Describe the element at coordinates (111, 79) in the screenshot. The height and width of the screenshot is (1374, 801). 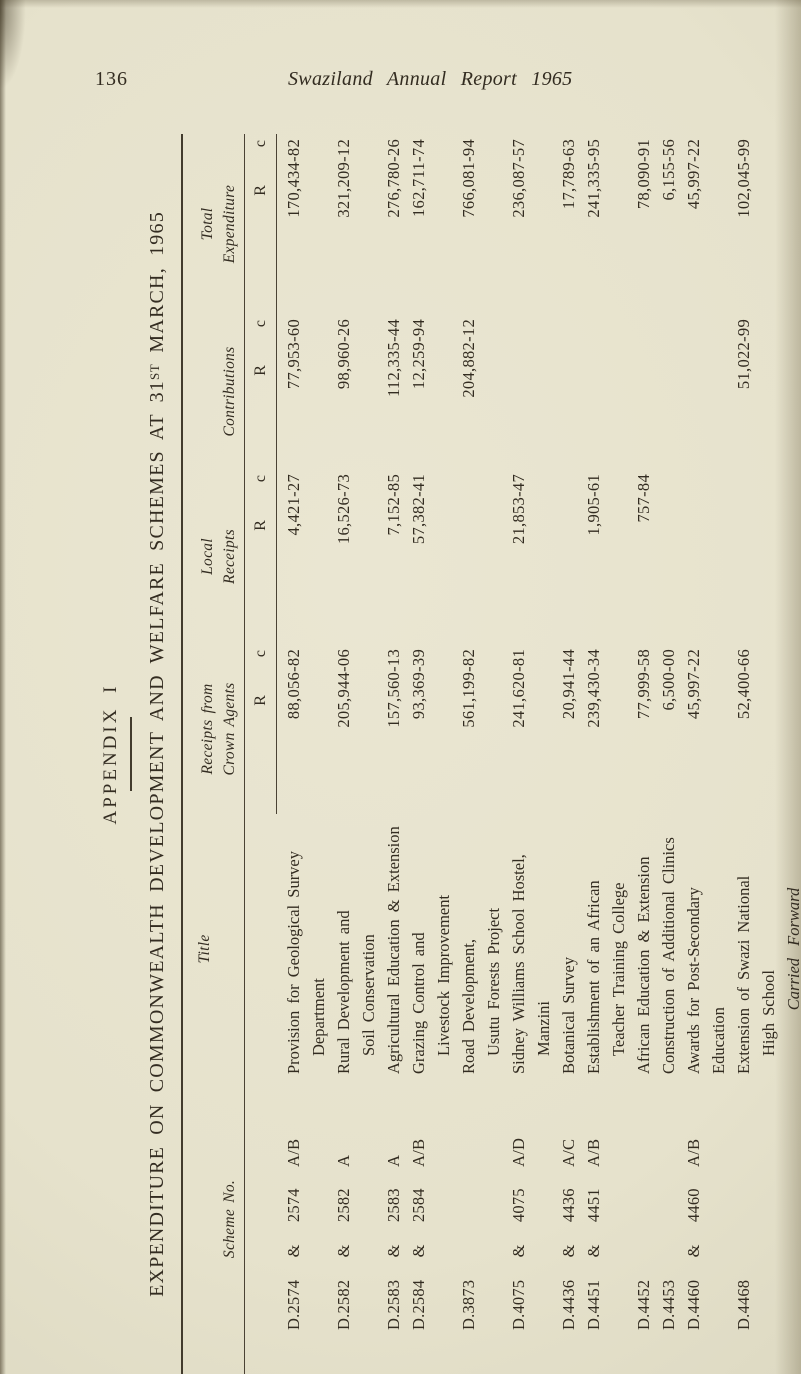
I see `page-number: 136` at that location.